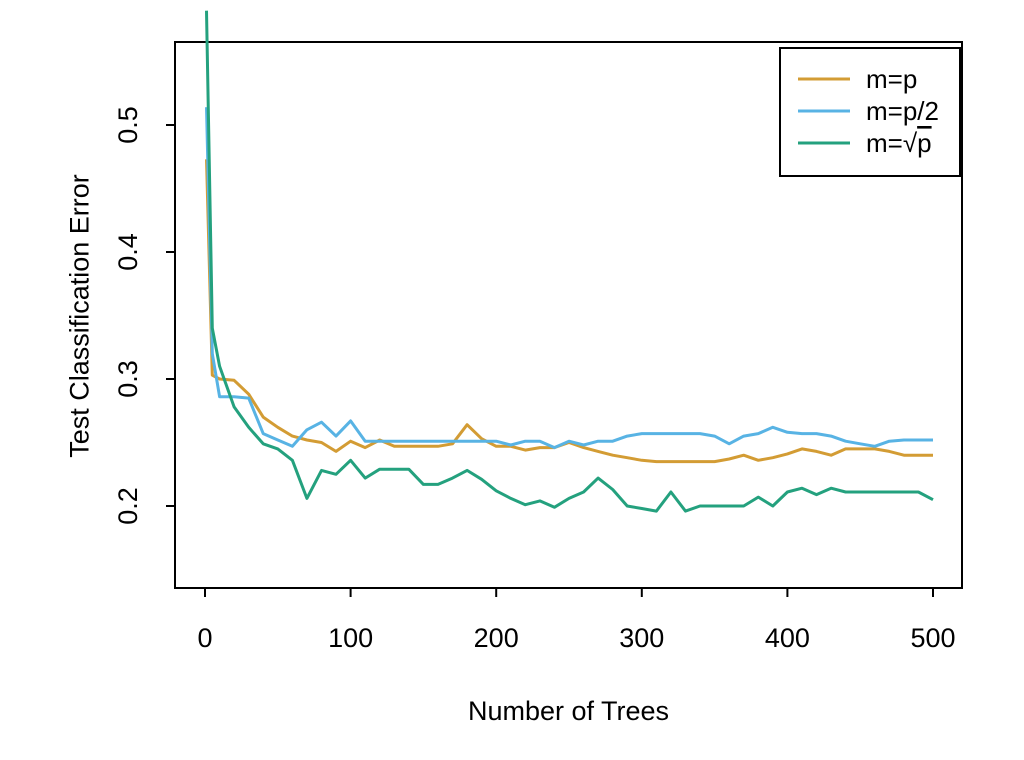 The width and height of the screenshot is (1024, 760). What do you see at coordinates (891, 79) in the screenshot?
I see `legend-label-m-p: m=p` at bounding box center [891, 79].